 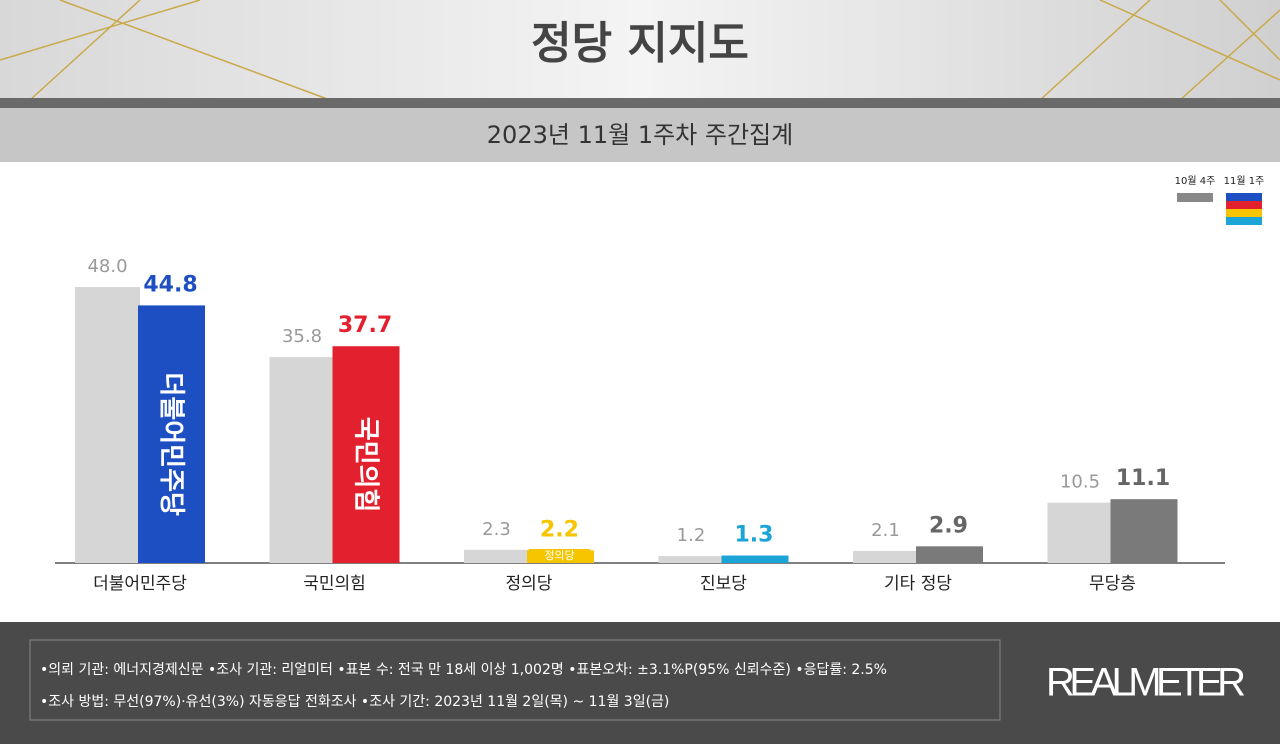 What do you see at coordinates (640, 103) in the screenshot?
I see `header-band` at bounding box center [640, 103].